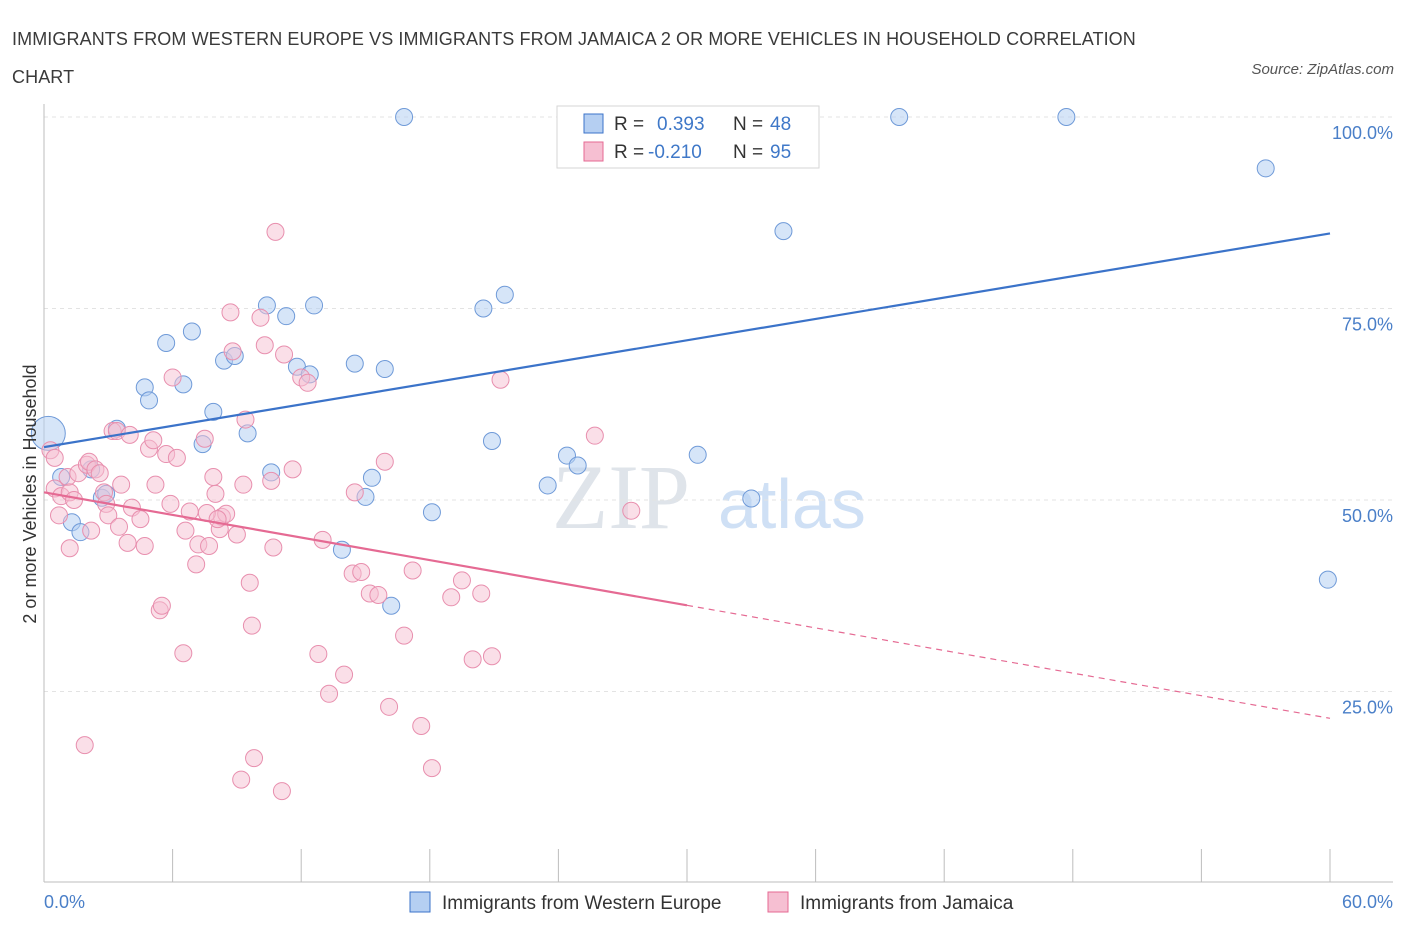 Image resolution: width=1406 pixels, height=930 pixels. I want to click on trend-line-jamaica-extrapolated, so click(1008, 661).